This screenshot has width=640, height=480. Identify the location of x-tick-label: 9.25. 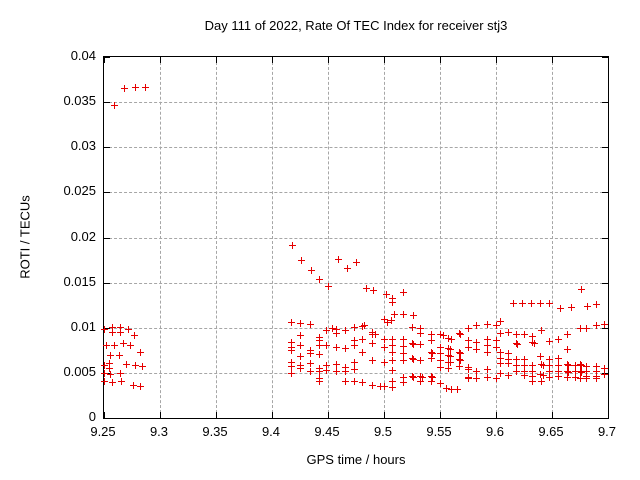
(103, 431).